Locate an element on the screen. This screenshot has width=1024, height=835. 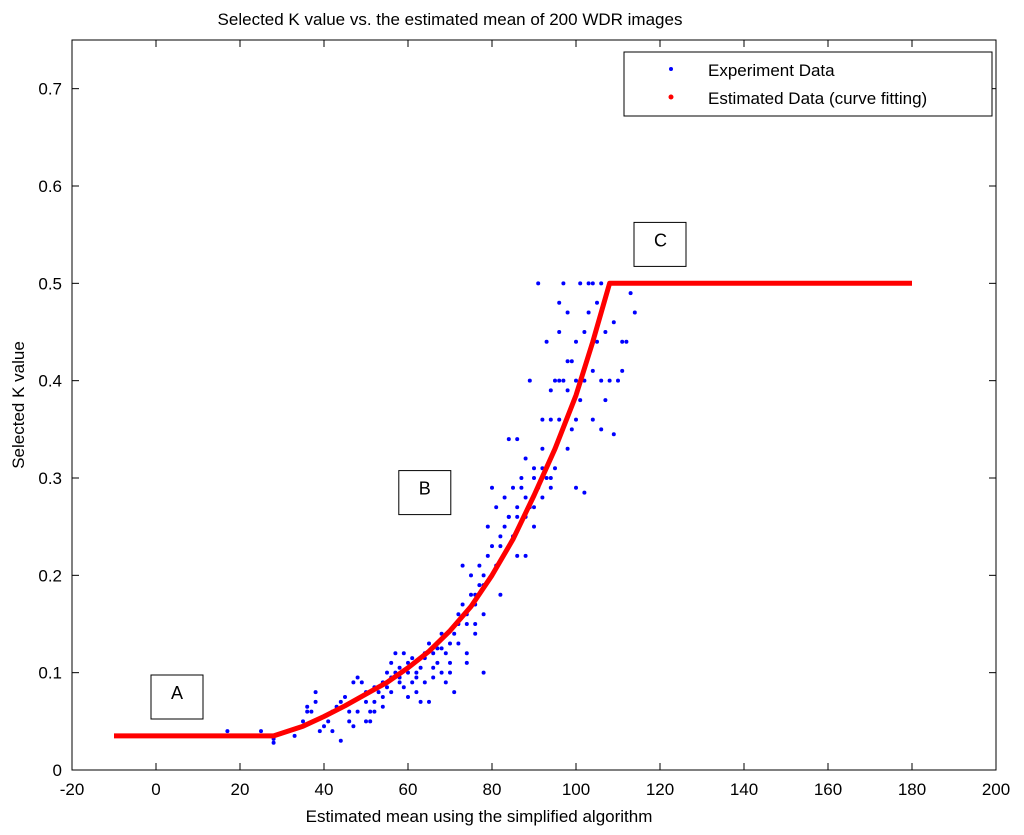
legend-label-estimated: Estimated Data (curve fitting) is located at coordinates (817, 98).